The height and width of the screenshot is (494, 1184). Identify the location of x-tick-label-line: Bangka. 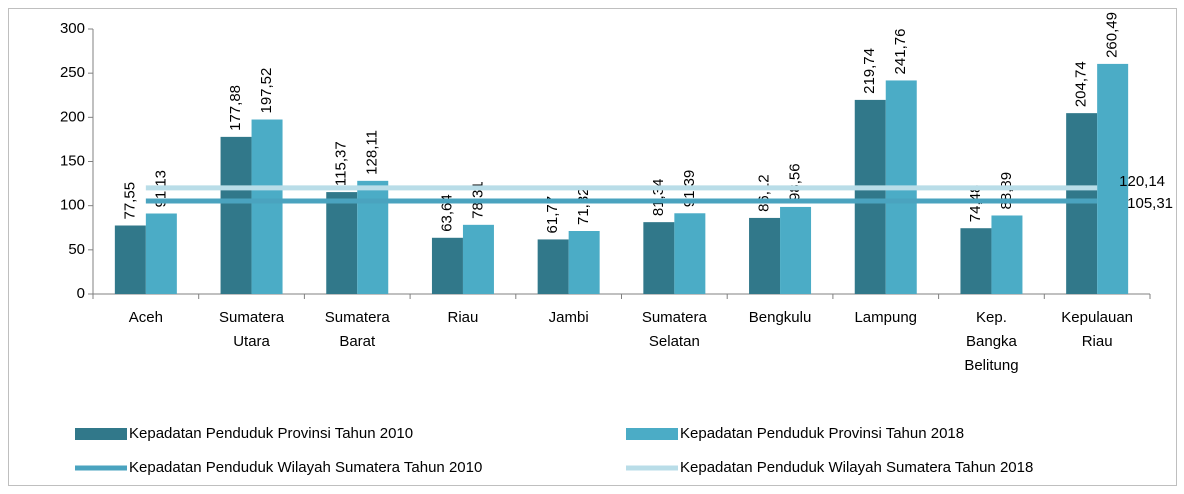
(992, 341).